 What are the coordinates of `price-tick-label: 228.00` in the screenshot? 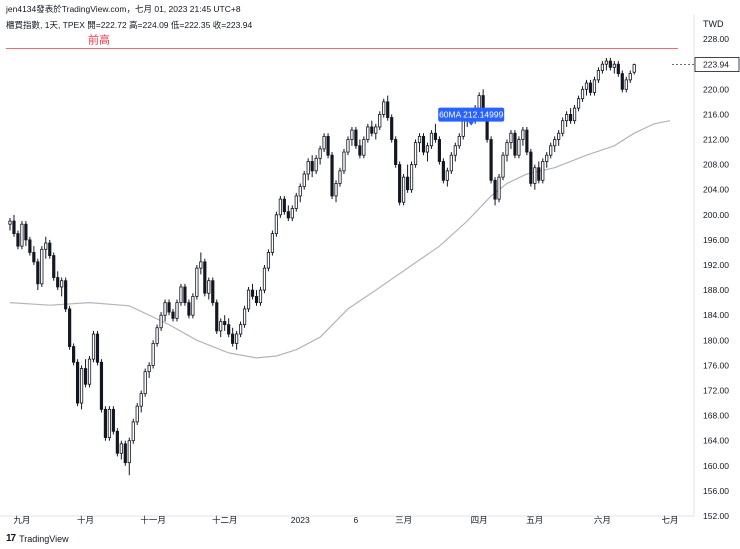 It's located at (716, 39).